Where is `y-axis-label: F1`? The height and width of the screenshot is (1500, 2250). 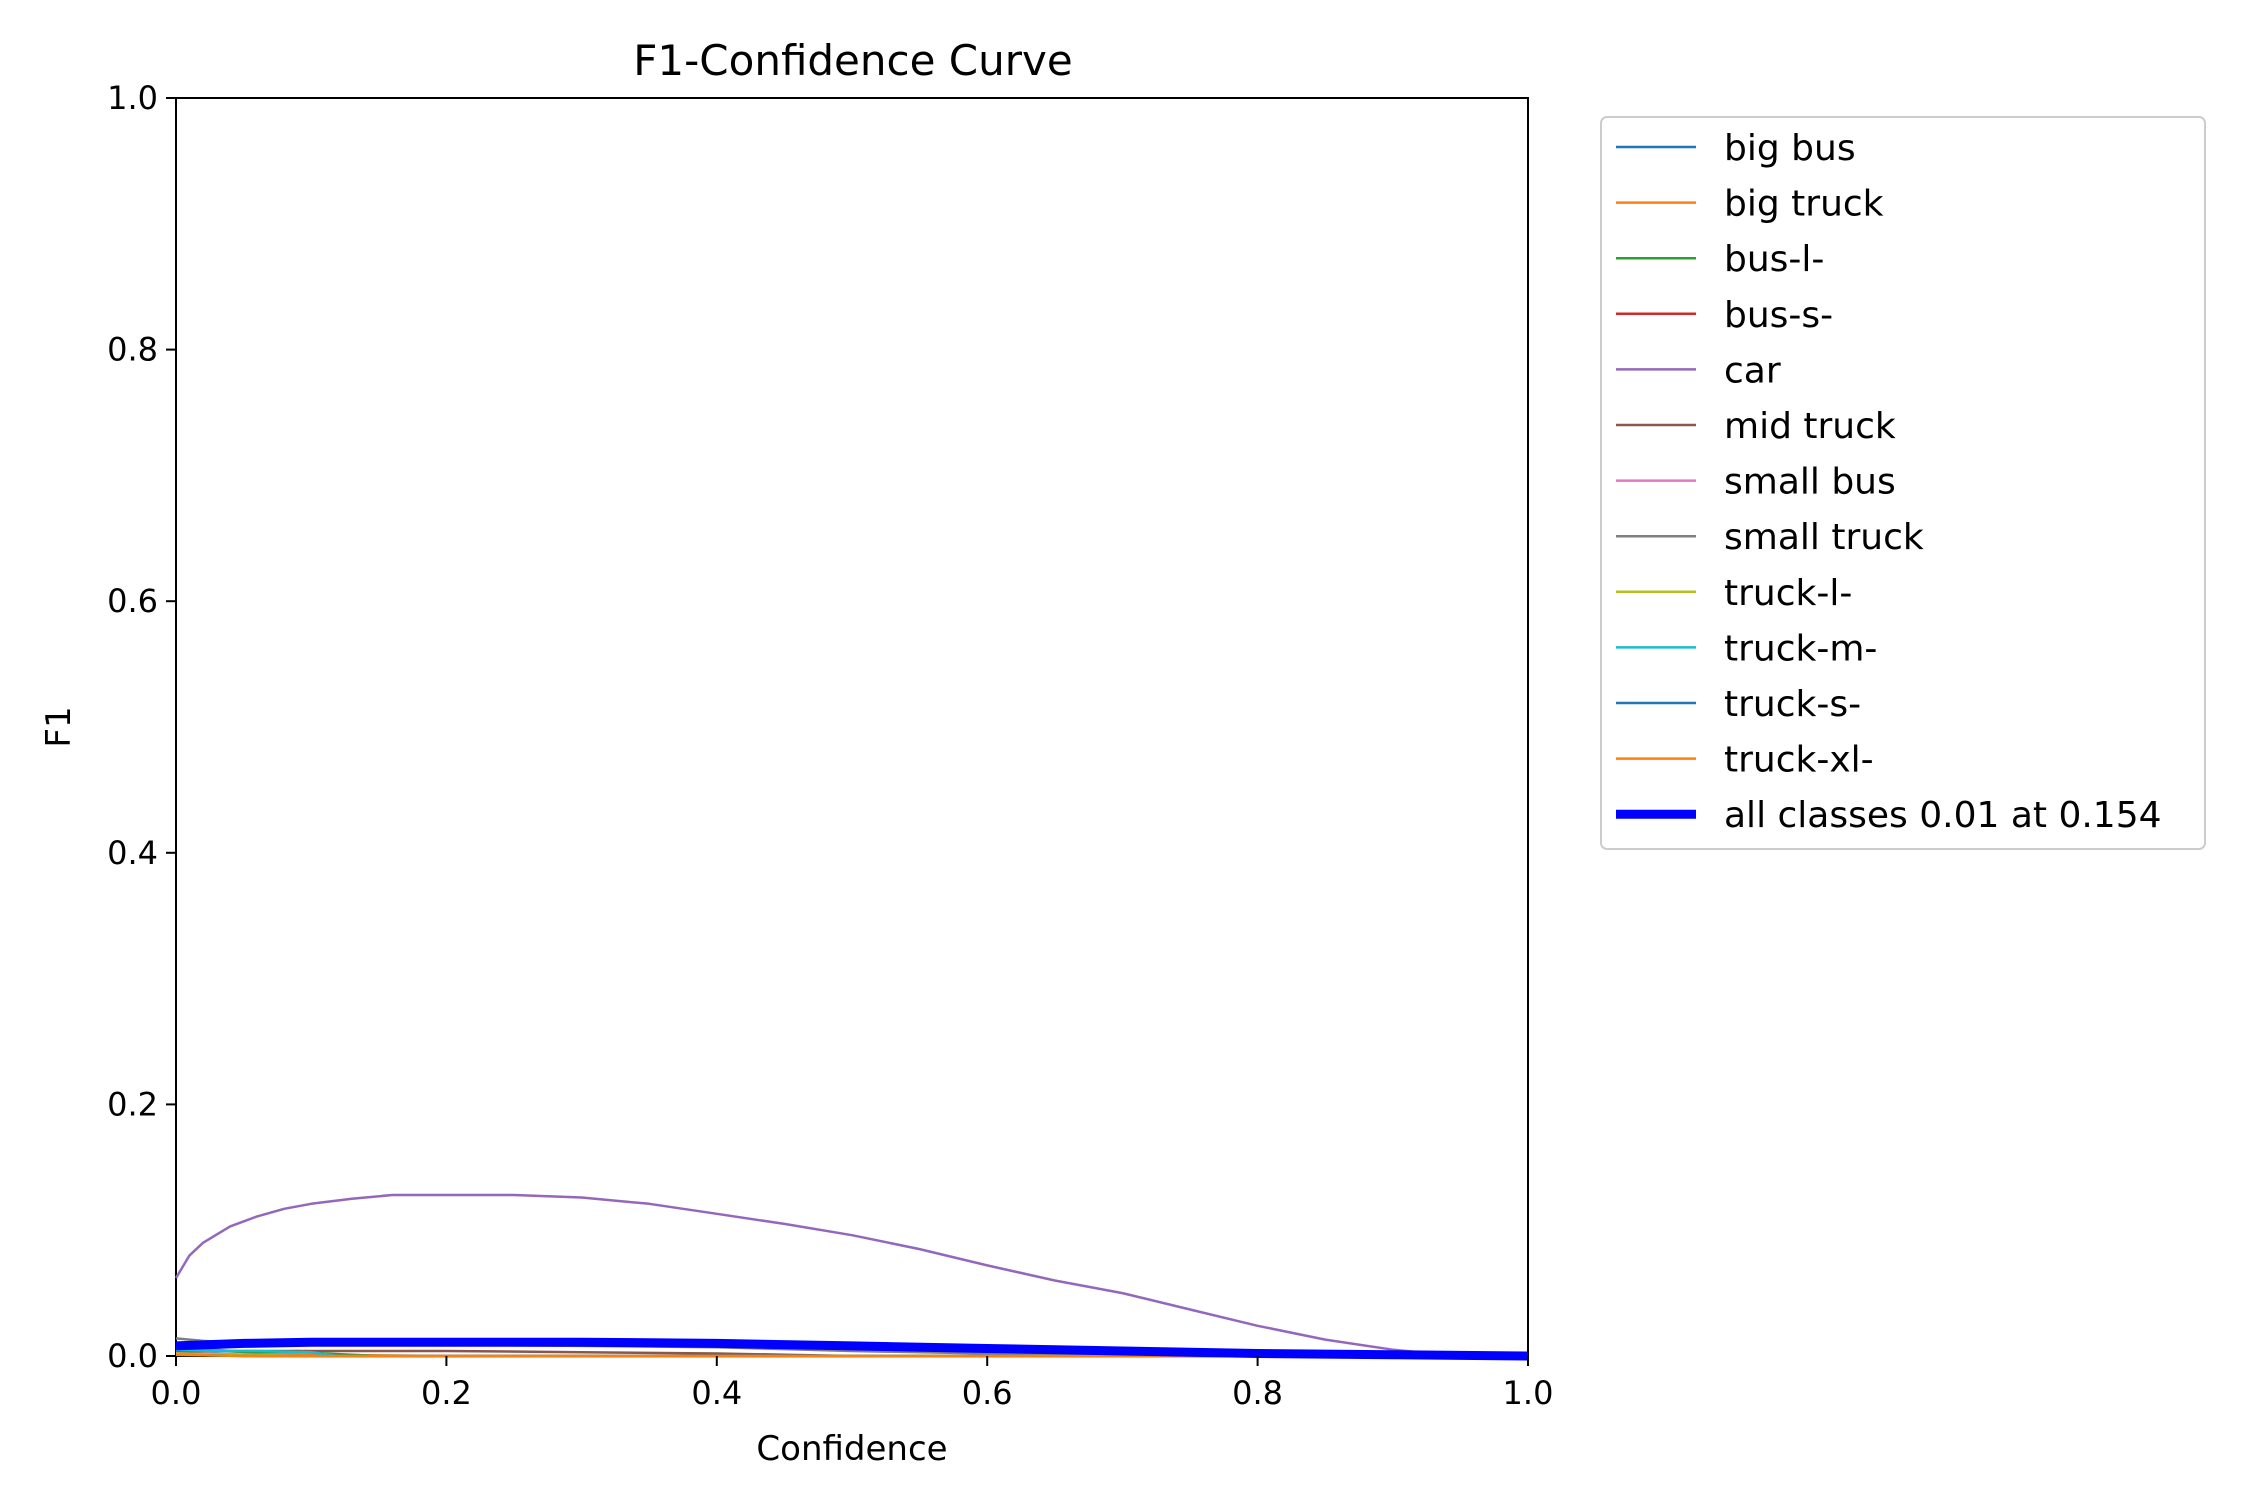
y-axis-label: F1 is located at coordinates (59, 726).